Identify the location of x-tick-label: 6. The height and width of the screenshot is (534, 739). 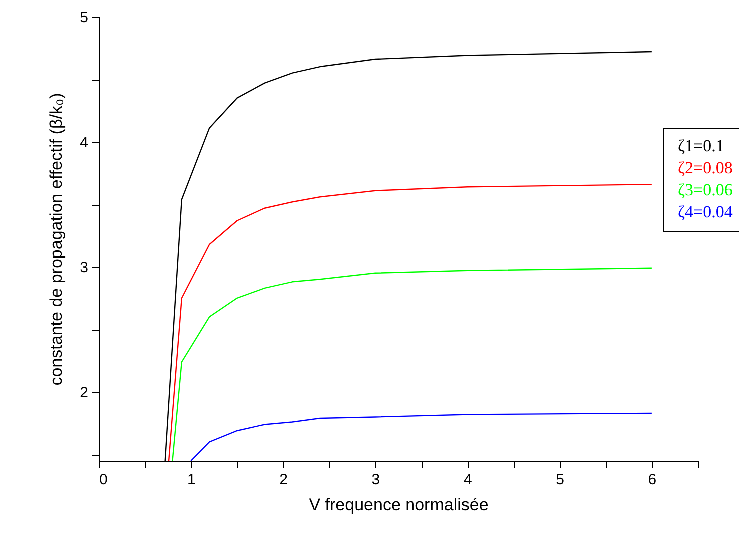
(652, 480).